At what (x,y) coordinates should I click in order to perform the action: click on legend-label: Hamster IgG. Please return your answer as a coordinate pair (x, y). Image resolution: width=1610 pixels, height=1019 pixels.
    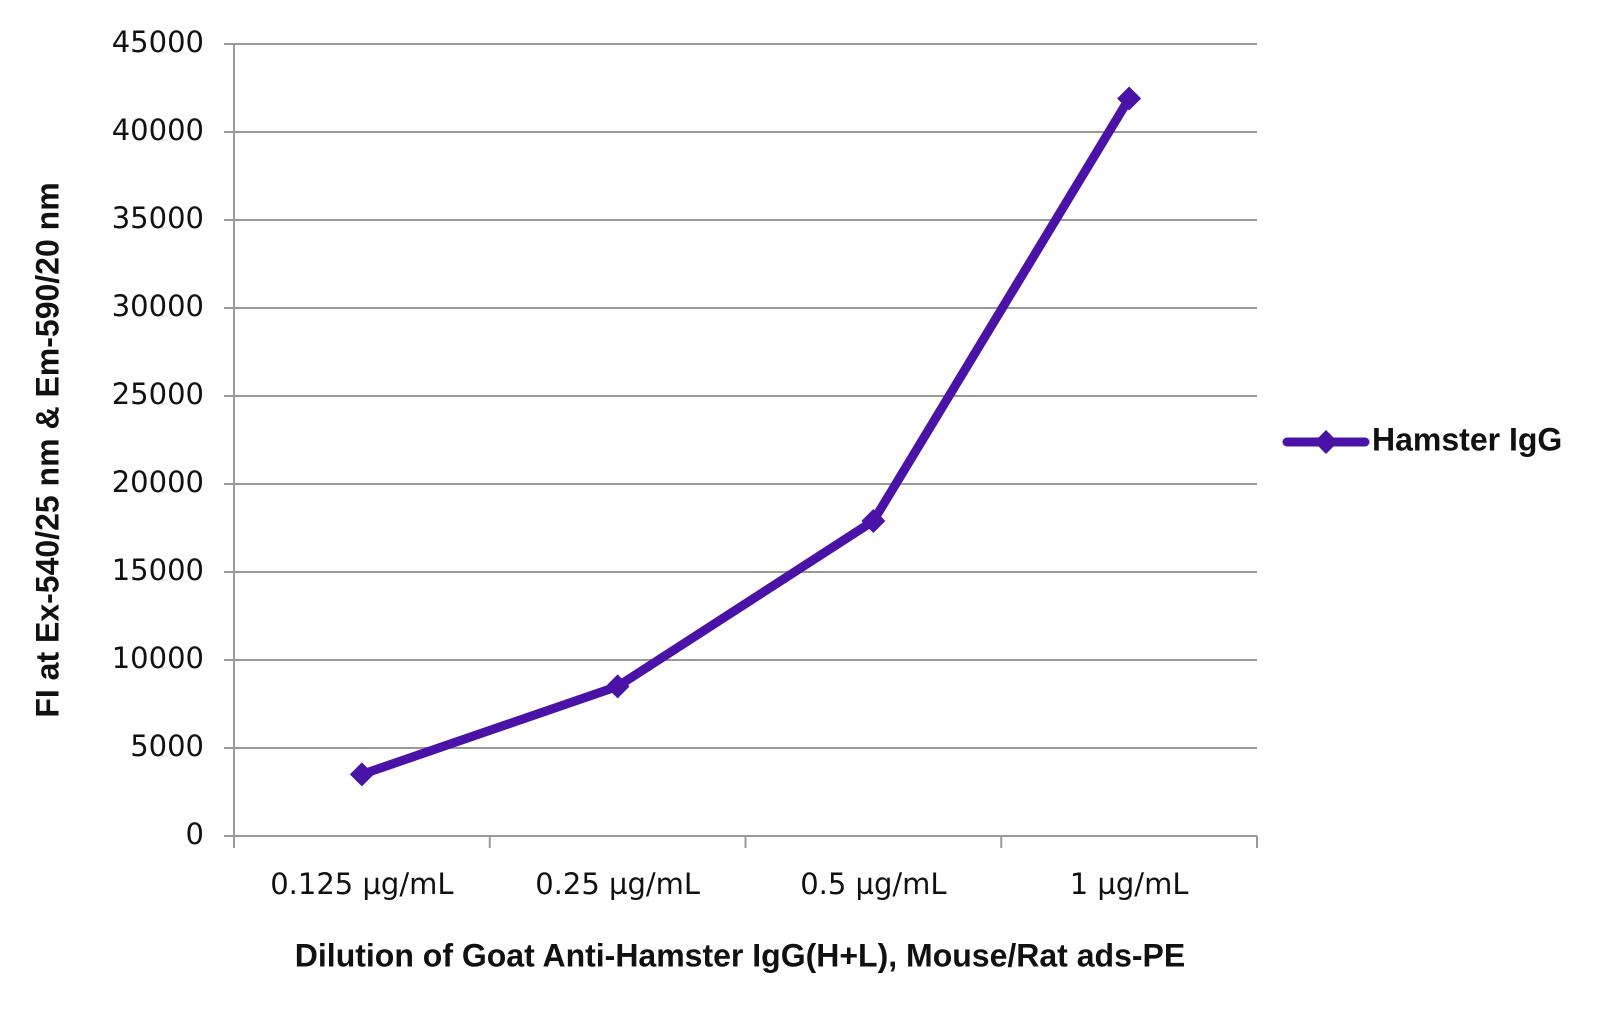
    Looking at the image, I should click on (1467, 439).